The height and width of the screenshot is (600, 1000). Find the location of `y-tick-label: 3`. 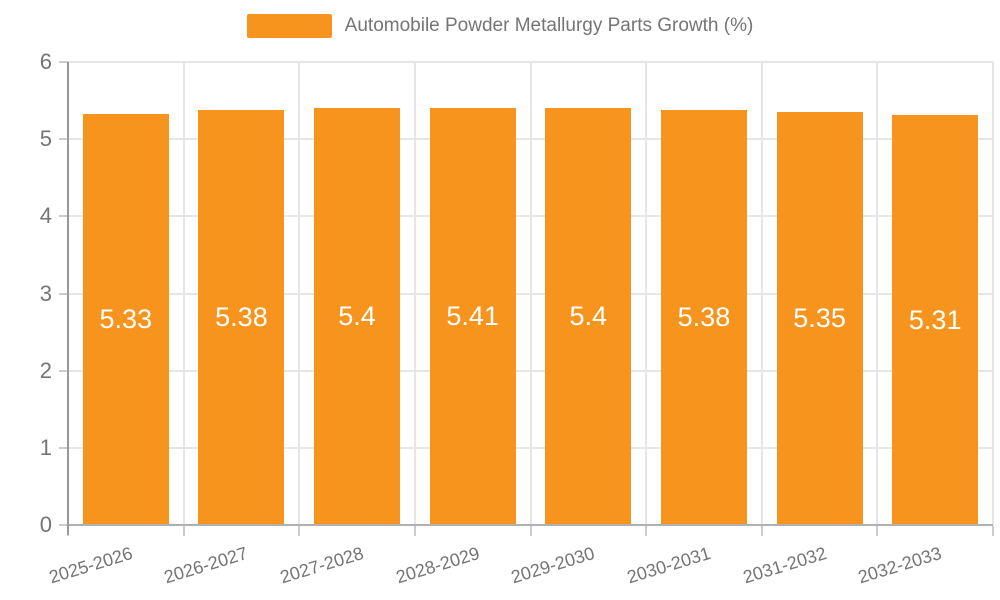

y-tick-label: 3 is located at coordinates (45, 293).